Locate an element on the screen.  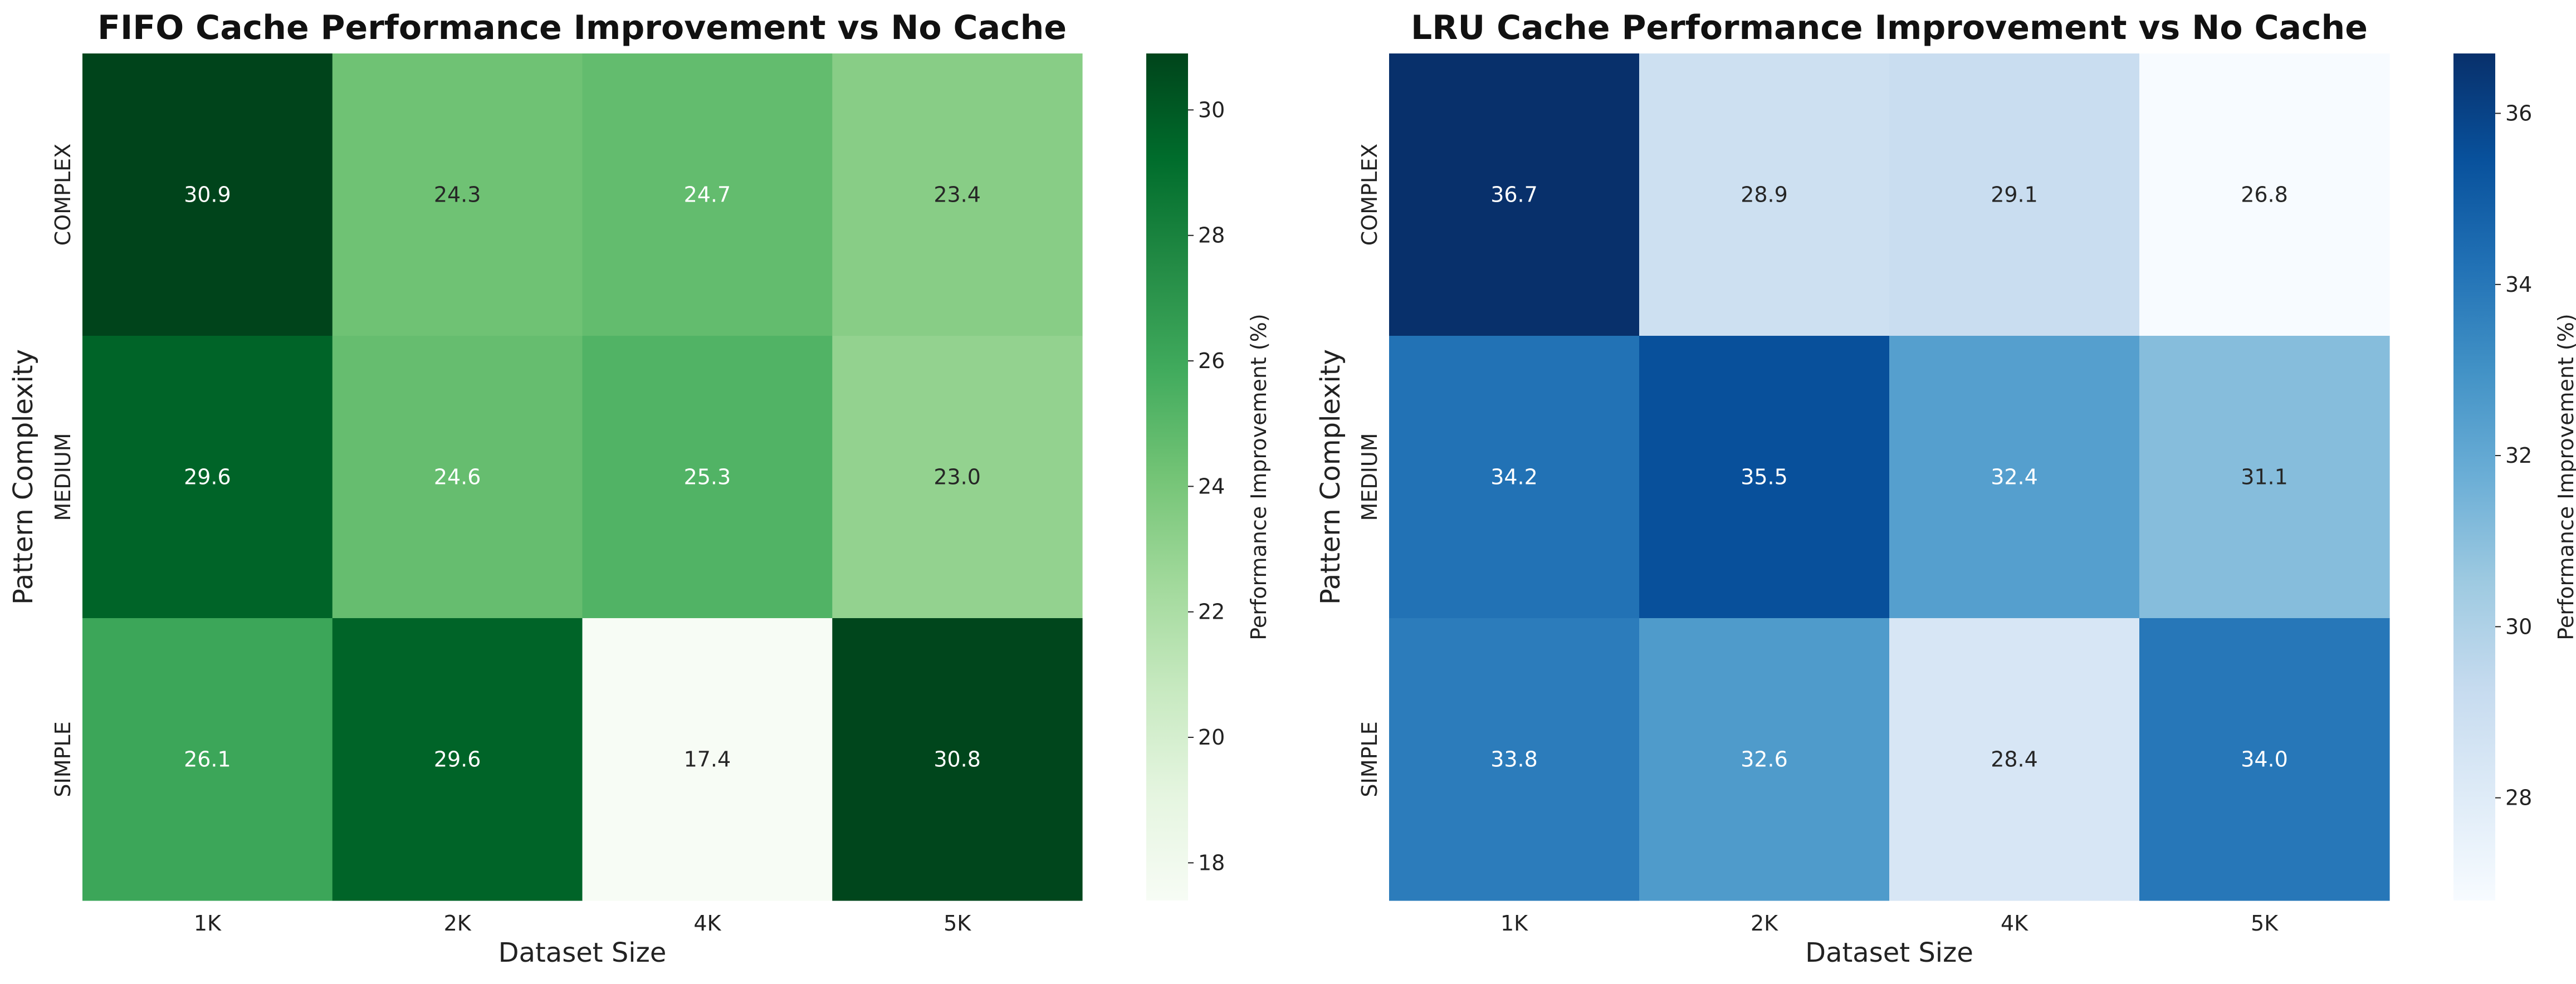
cell-value-label: 31.1 is located at coordinates (2264, 477).